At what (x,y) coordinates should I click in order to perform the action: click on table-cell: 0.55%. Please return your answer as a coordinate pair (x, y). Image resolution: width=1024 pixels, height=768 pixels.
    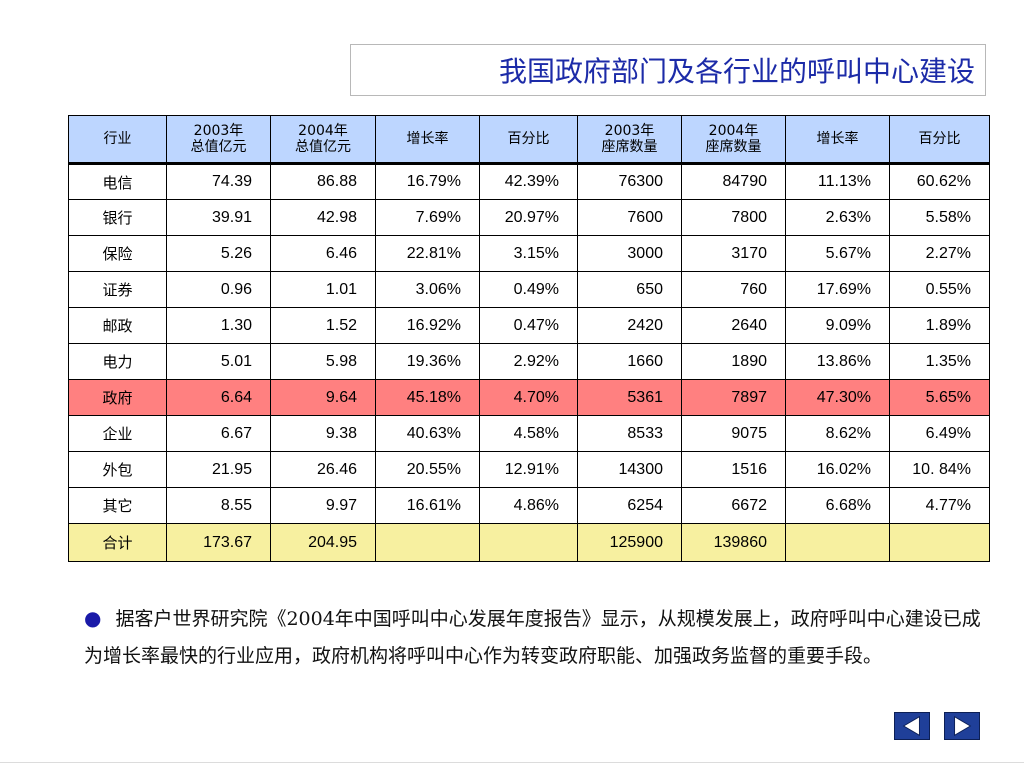
    Looking at the image, I should click on (939, 289).